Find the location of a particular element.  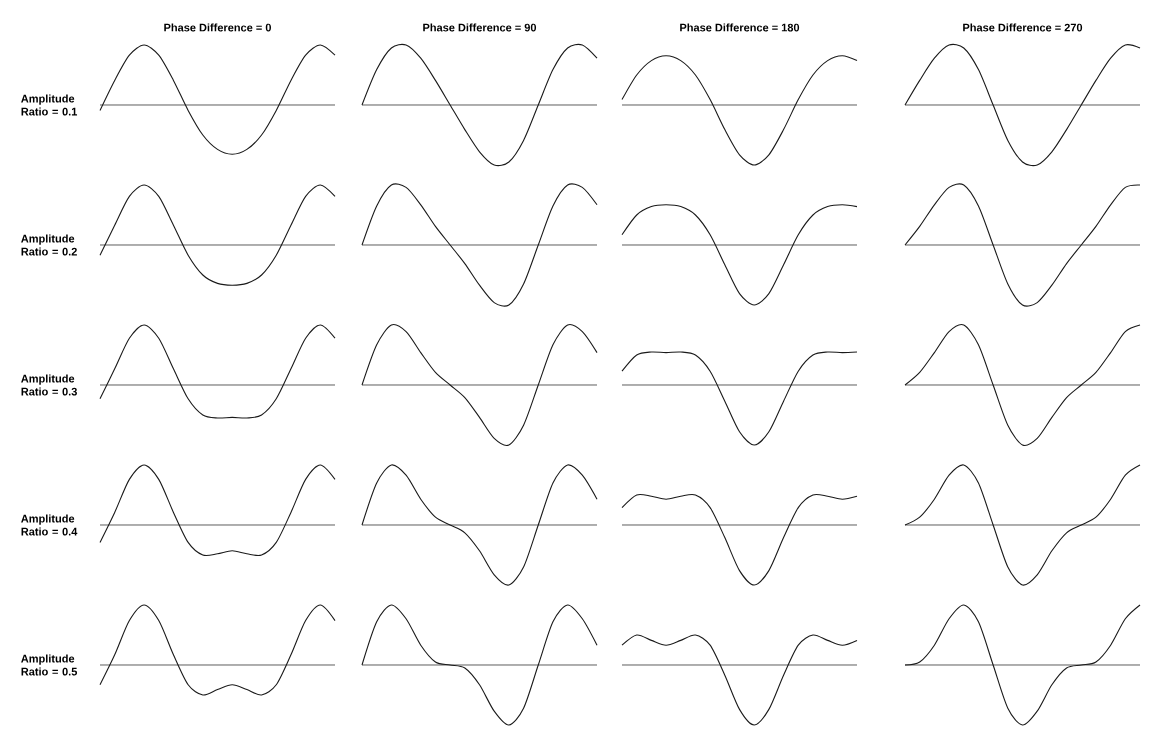

chart-title: Phase Difference = 270 is located at coordinates (1023, 27).